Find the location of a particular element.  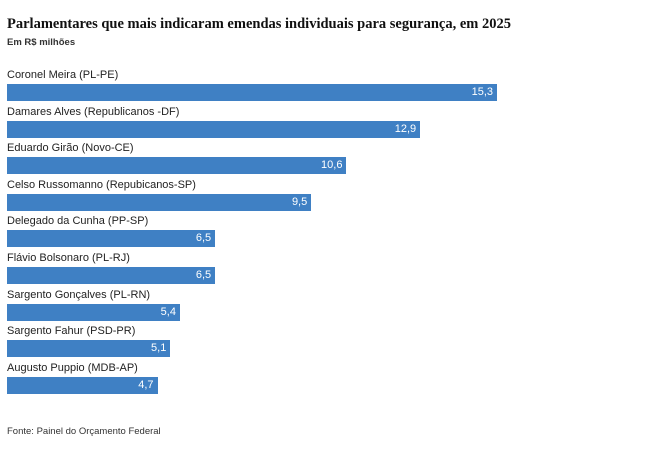

chart-subtitle: Em R$ milhões is located at coordinates (41, 42).